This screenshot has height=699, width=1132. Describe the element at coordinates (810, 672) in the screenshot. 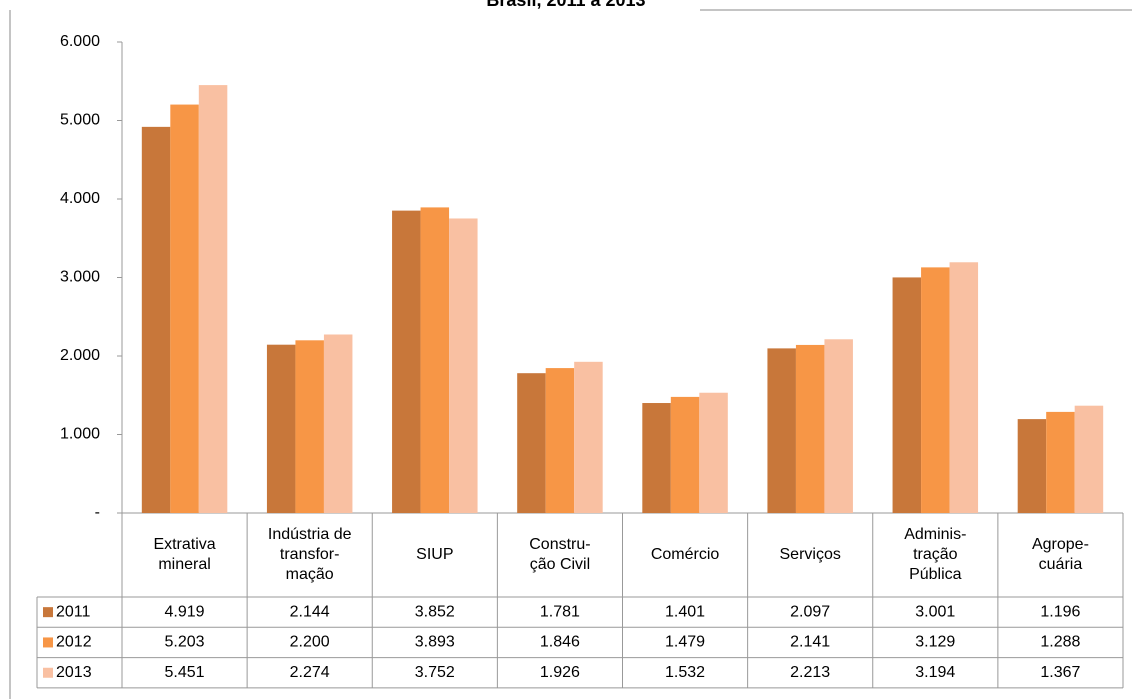

I see `value-label: 2.213` at that location.